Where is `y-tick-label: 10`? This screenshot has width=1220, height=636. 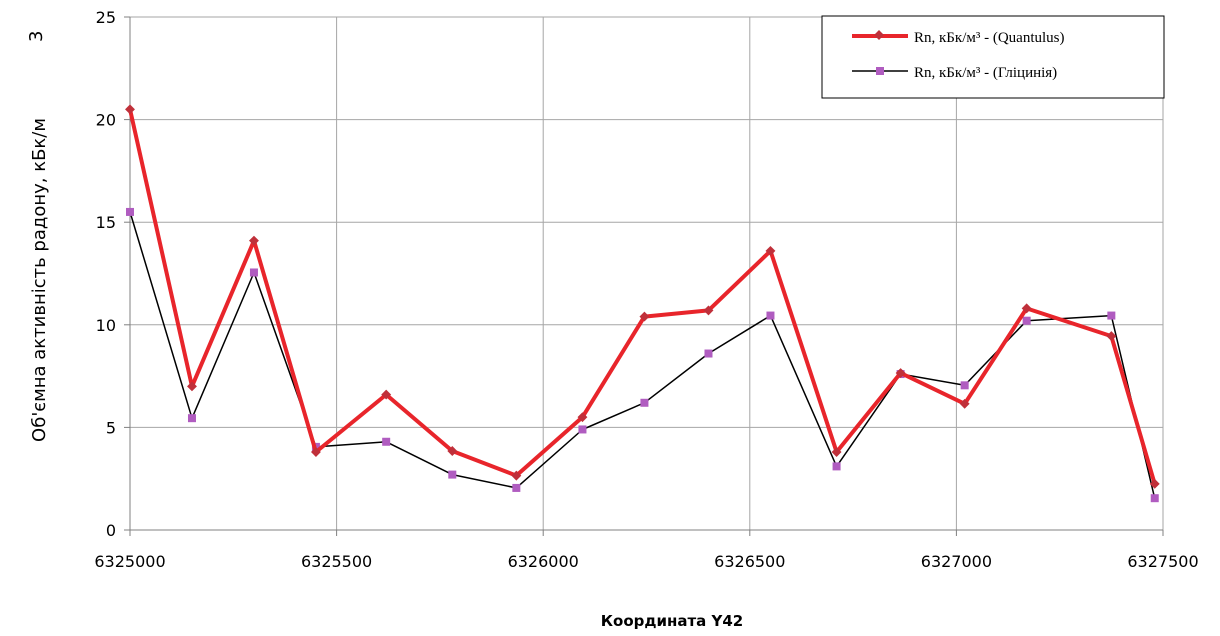 y-tick-label: 10 is located at coordinates (106, 325).